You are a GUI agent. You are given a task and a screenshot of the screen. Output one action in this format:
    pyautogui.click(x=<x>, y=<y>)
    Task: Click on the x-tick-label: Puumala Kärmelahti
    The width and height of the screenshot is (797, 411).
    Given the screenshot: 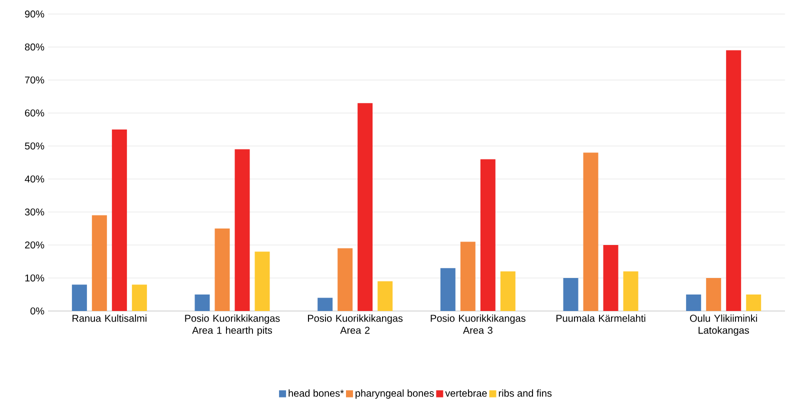 What is the action you would take?
    pyautogui.click(x=601, y=318)
    